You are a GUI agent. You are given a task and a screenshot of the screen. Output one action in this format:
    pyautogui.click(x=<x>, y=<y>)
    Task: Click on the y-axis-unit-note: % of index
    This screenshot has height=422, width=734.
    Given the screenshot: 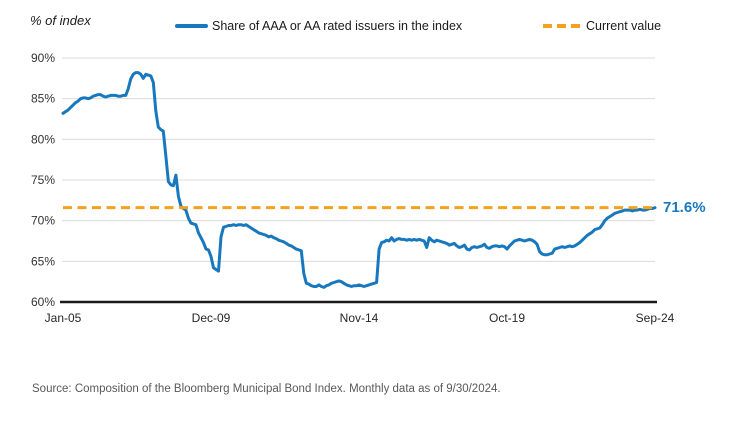 What is the action you would take?
    pyautogui.click(x=60, y=20)
    